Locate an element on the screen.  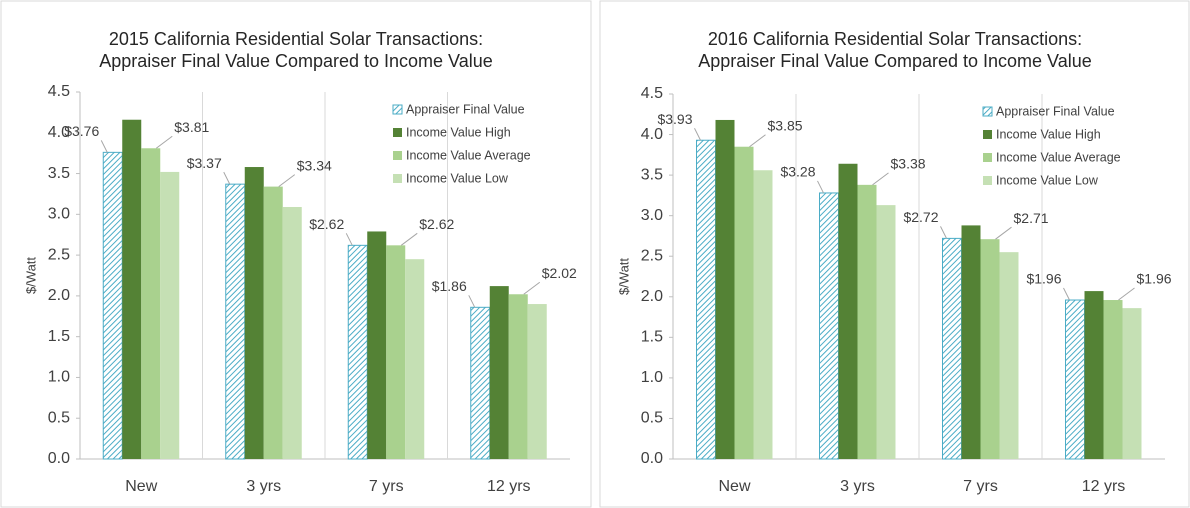
x-tick-label: 3 yrs is located at coordinates (857, 486).